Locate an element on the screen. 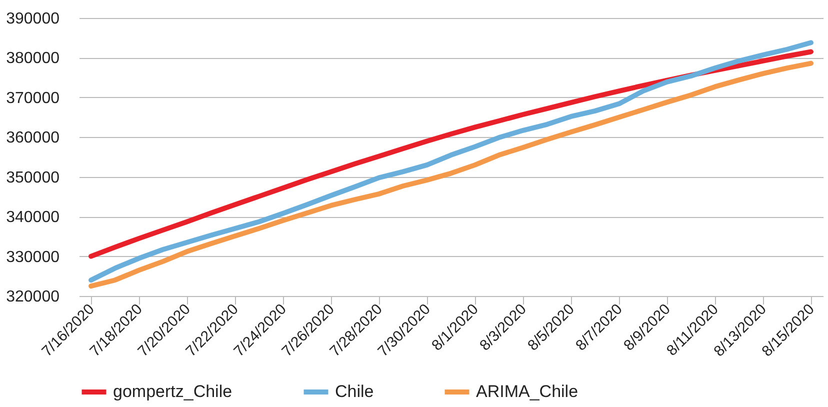 Image resolution: width=828 pixels, height=407 pixels. y-tick-label: 350000 is located at coordinates (33, 177).